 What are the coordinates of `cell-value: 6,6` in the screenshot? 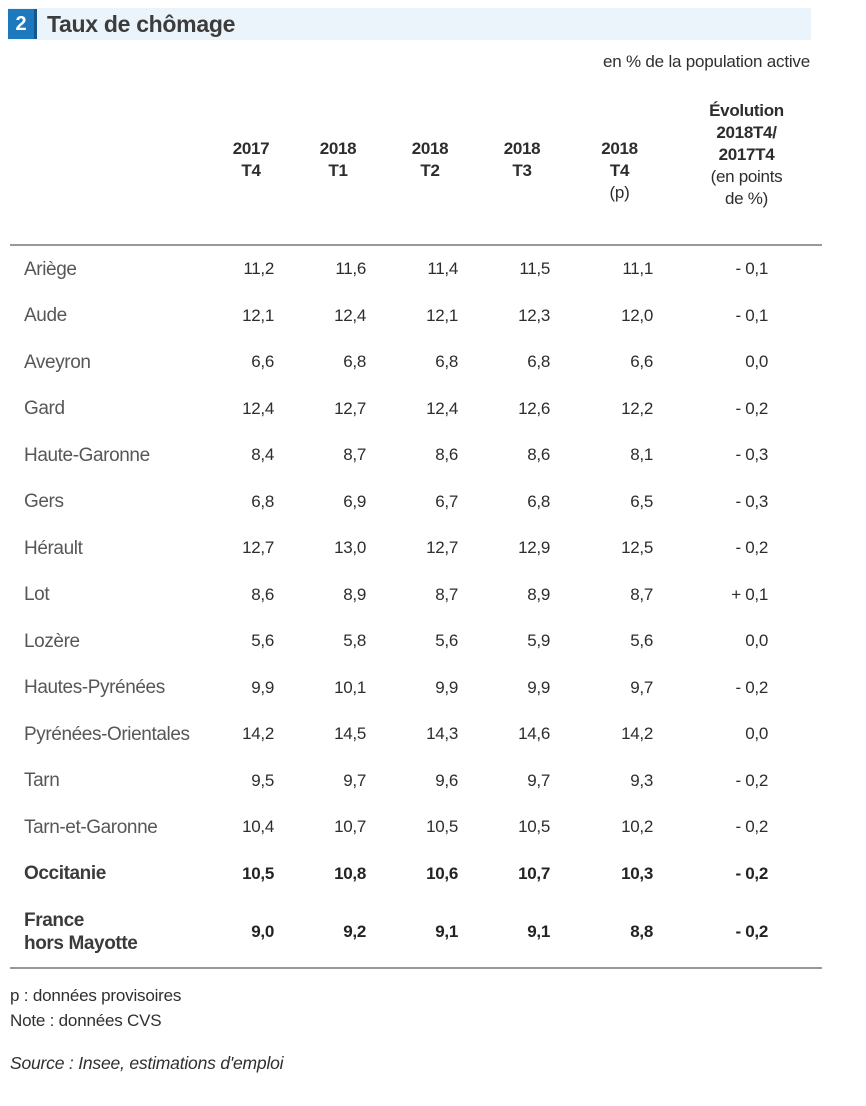 It's located at (641, 362).